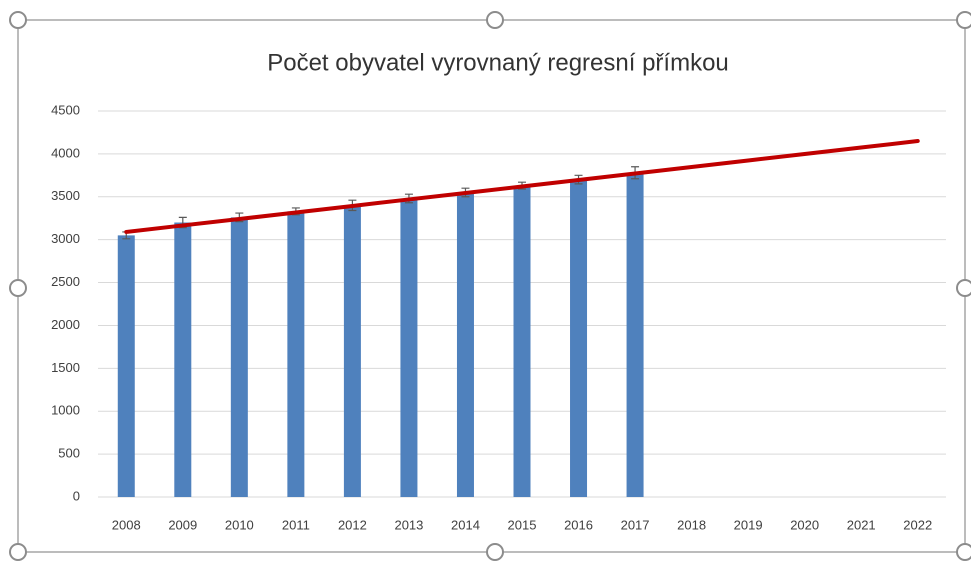 Image resolution: width=971 pixels, height=561 pixels. What do you see at coordinates (691, 524) in the screenshot?
I see `x-tick-label: 2018` at bounding box center [691, 524].